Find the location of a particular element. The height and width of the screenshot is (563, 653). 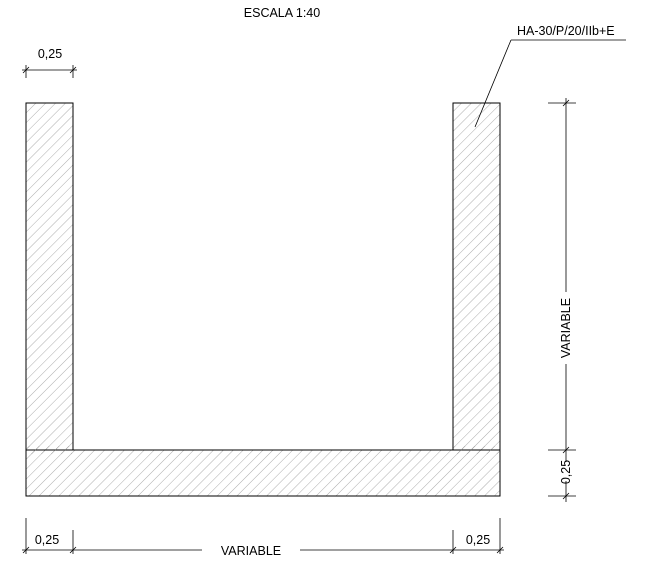

dim-bottom-left-label: 0,25 is located at coordinates (47, 540).